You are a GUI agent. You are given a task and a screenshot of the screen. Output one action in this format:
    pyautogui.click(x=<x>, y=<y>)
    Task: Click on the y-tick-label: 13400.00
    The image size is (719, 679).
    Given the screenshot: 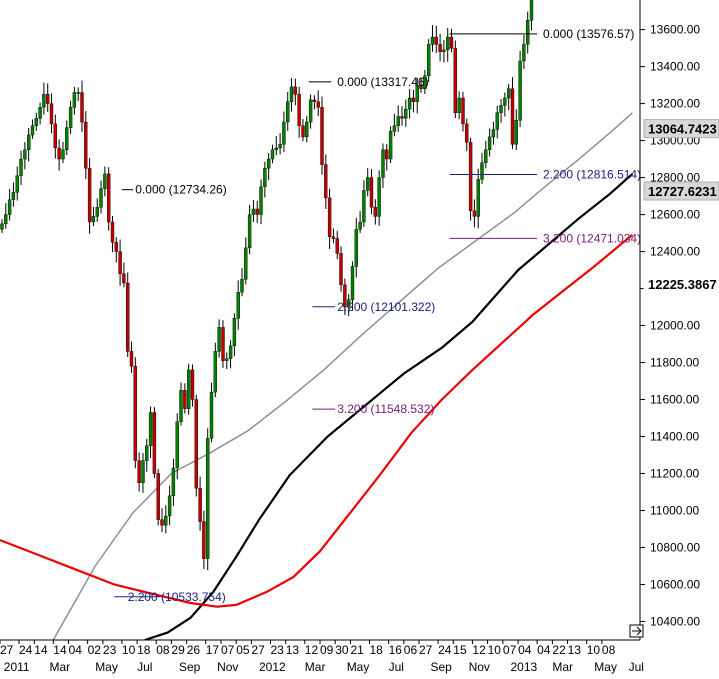 What is the action you would take?
    pyautogui.click(x=675, y=67)
    